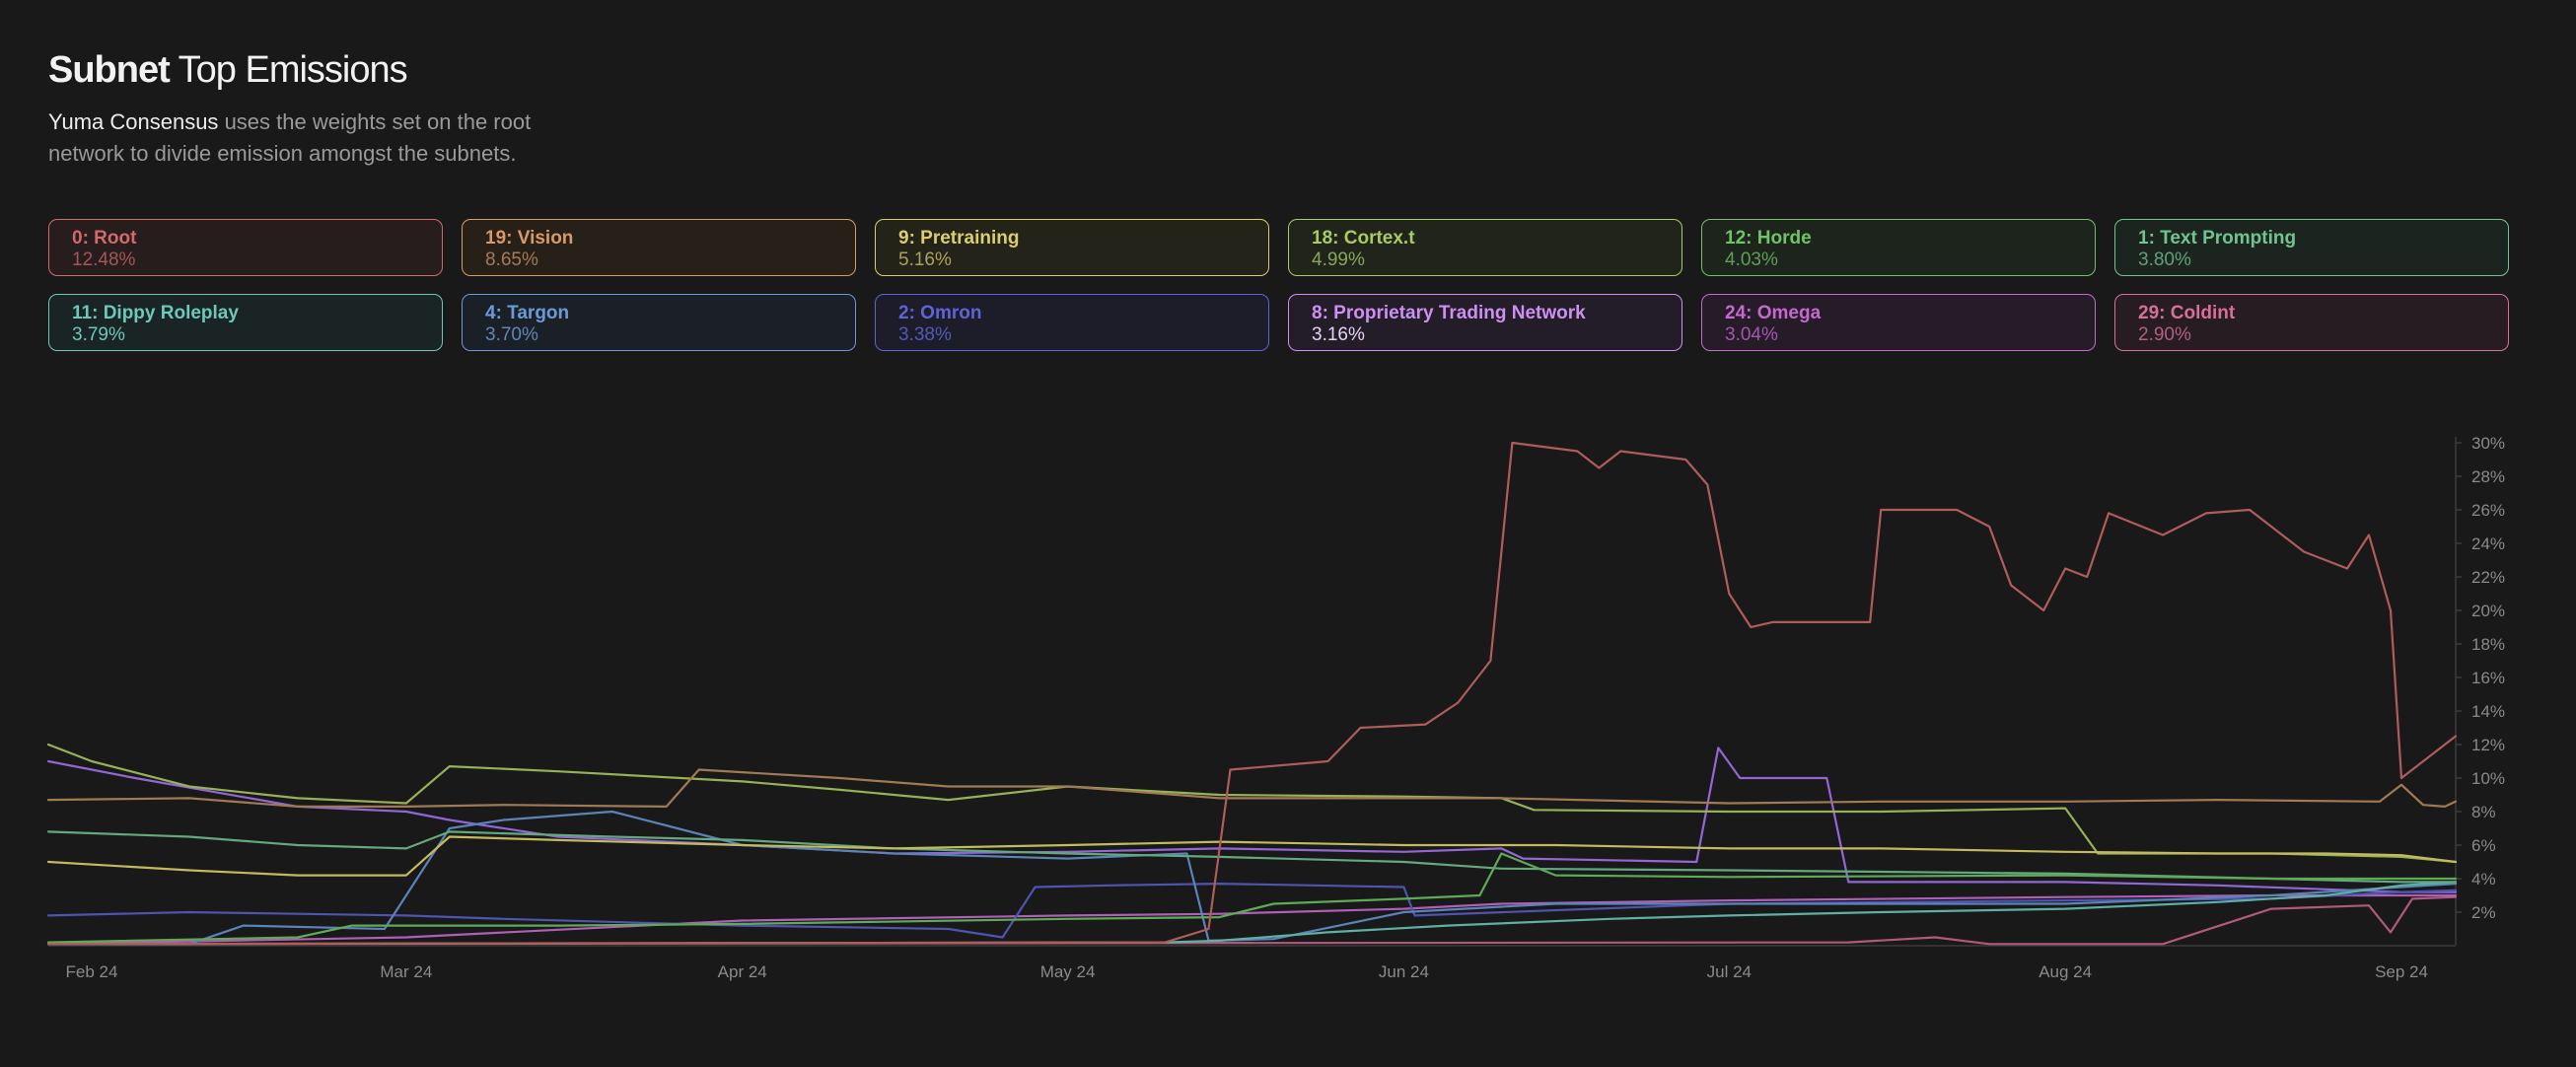 This screenshot has width=2576, height=1067. Describe the element at coordinates (99, 334) in the screenshot. I see `subnet-card-value: 3.79%` at that location.